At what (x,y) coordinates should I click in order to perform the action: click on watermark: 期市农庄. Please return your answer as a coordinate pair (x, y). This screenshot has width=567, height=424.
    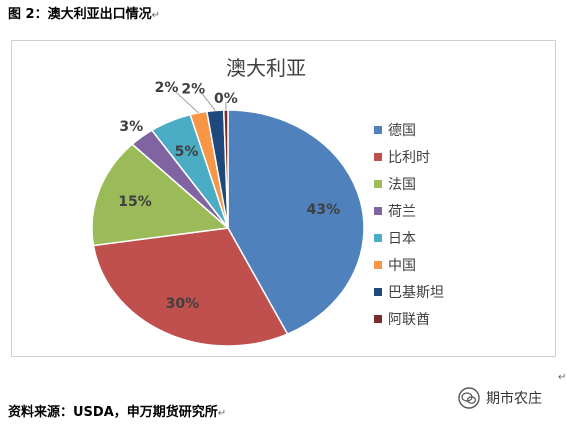
    Looking at the image, I should click on (500, 398).